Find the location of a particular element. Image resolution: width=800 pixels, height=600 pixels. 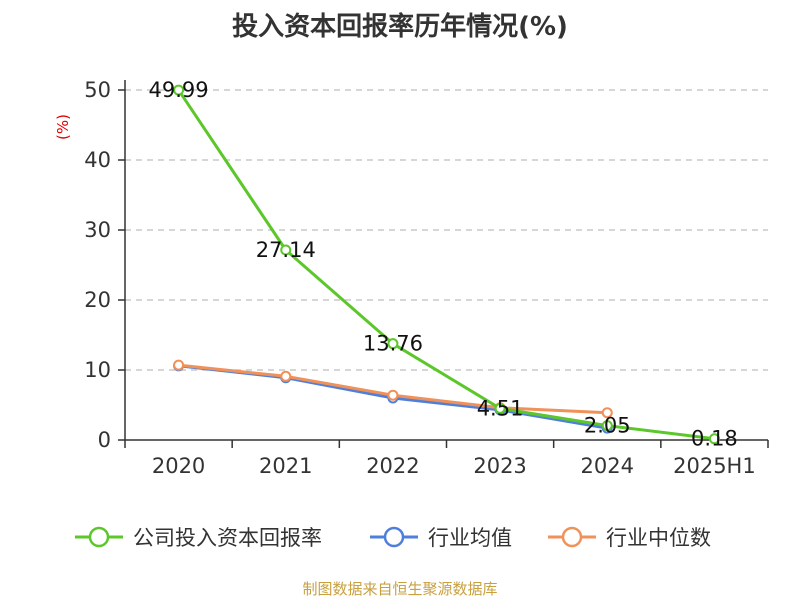

y-tick-label: 50 is located at coordinates (97, 90).